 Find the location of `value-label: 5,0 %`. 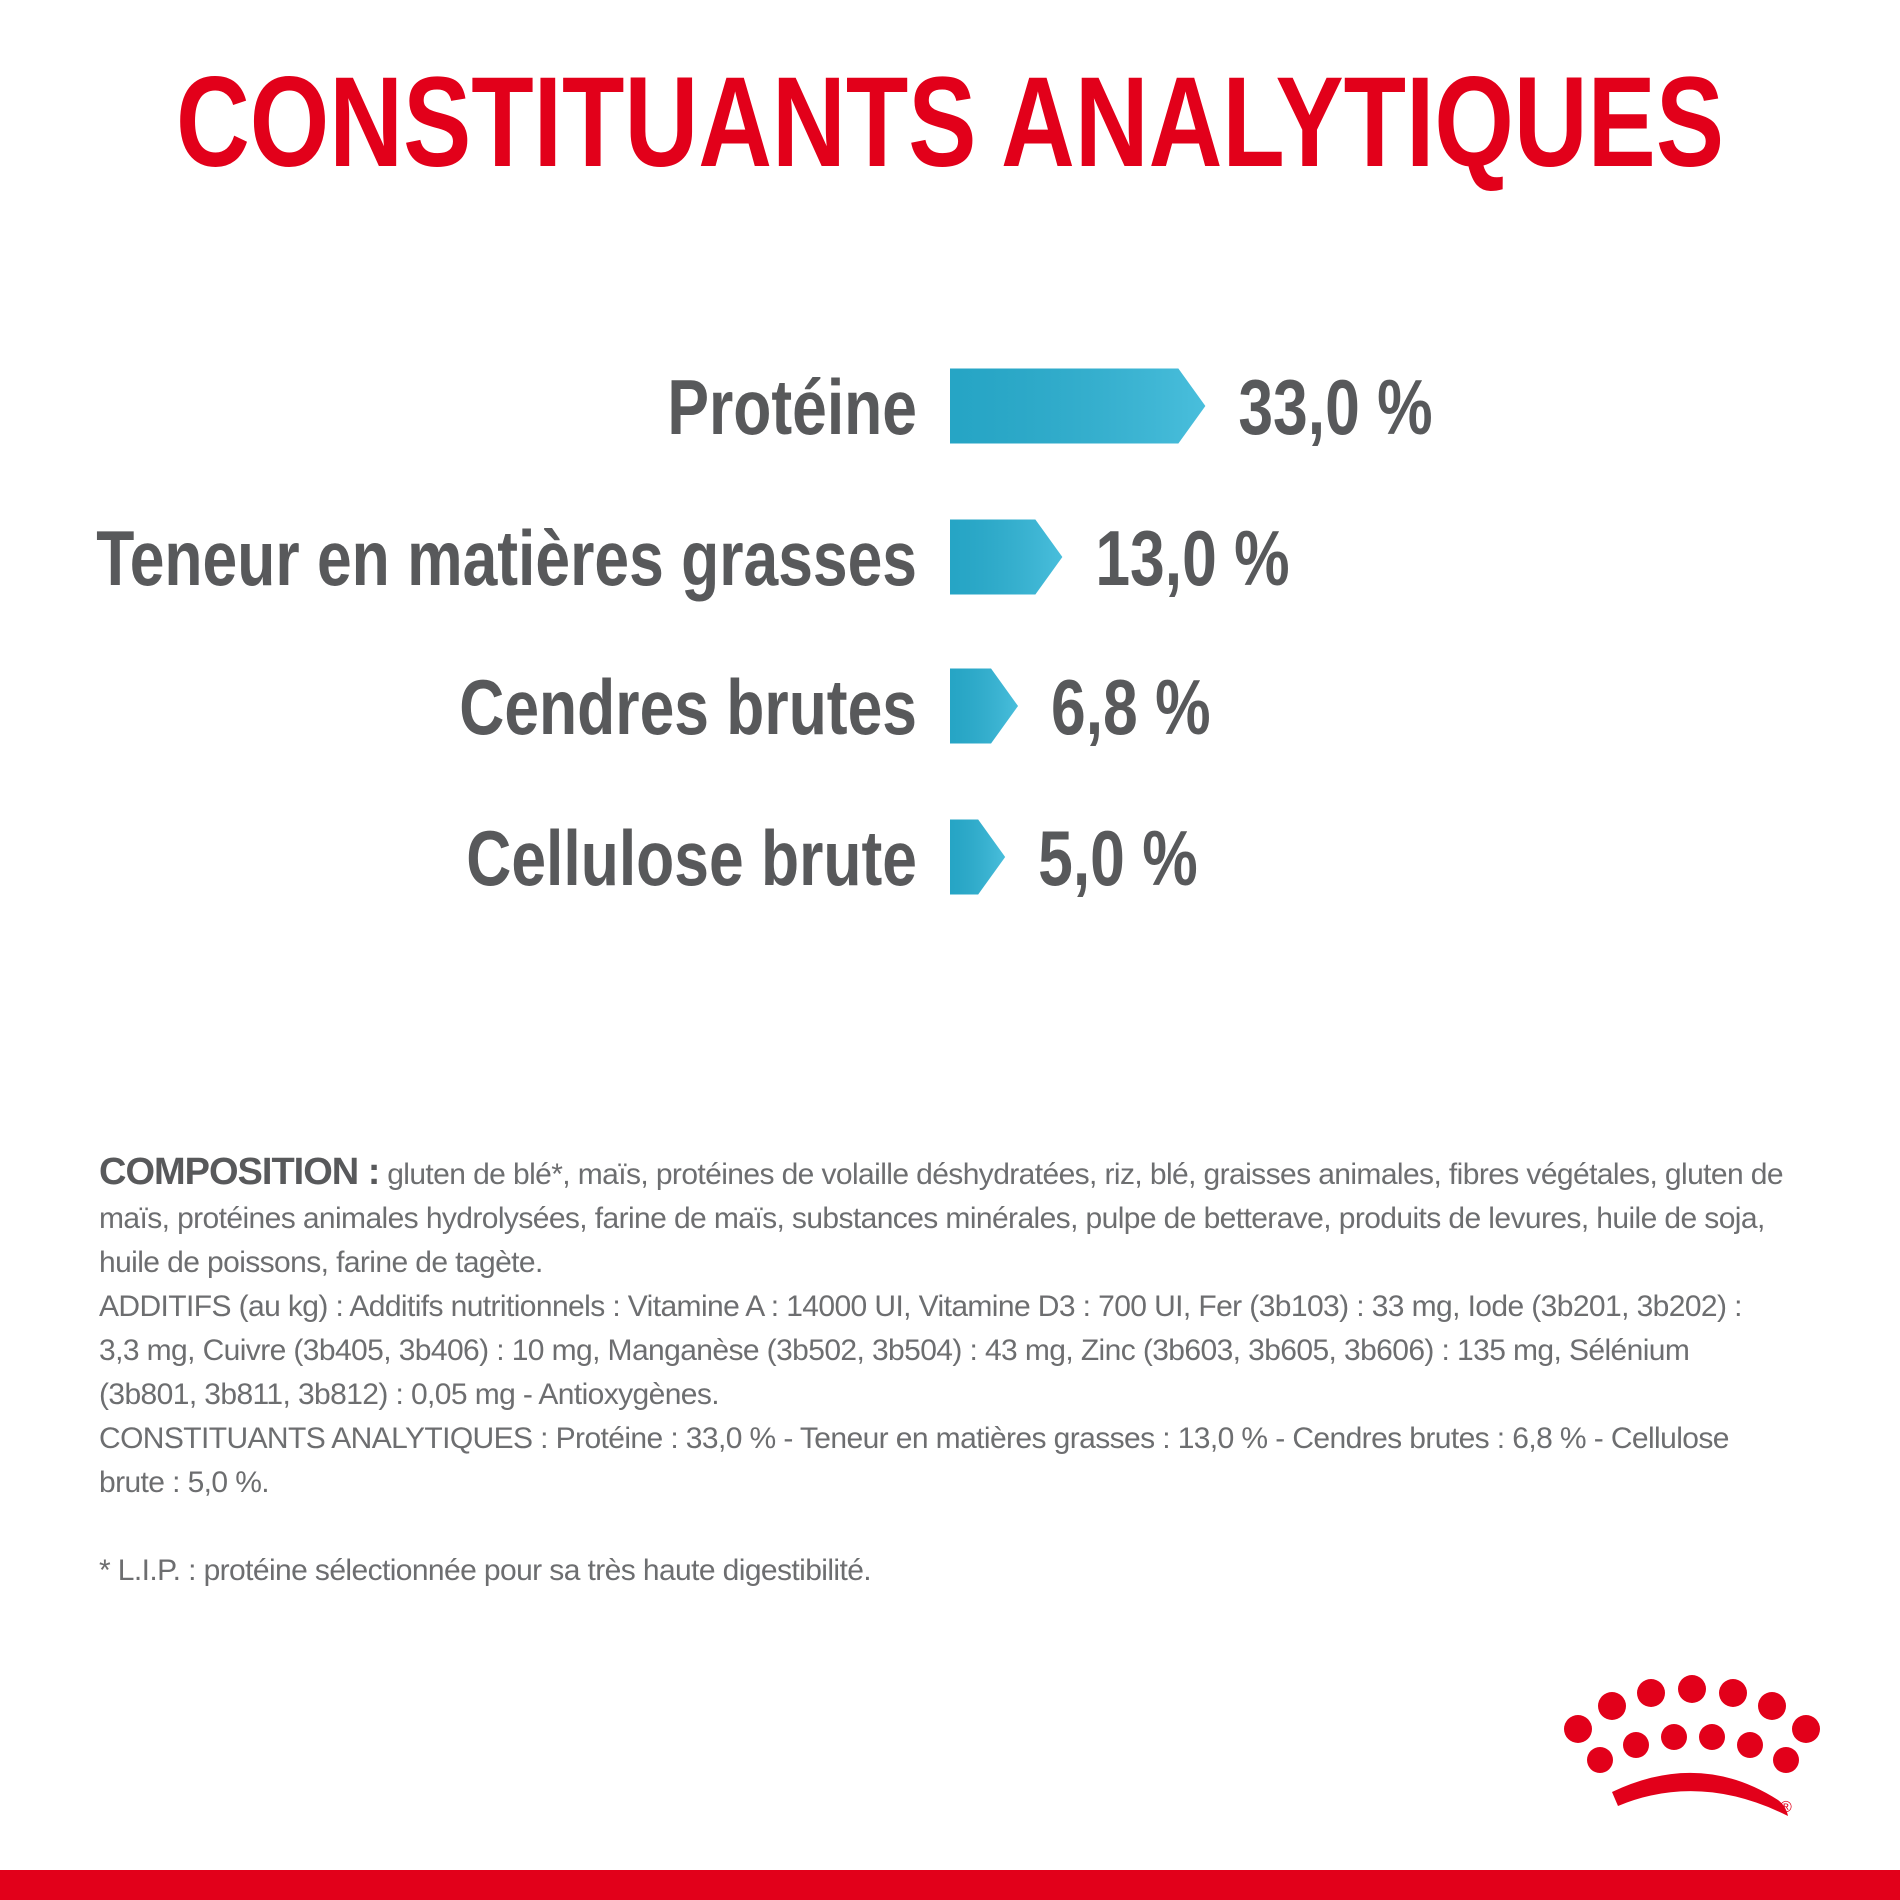

value-label: 5,0 % is located at coordinates (1118, 857).